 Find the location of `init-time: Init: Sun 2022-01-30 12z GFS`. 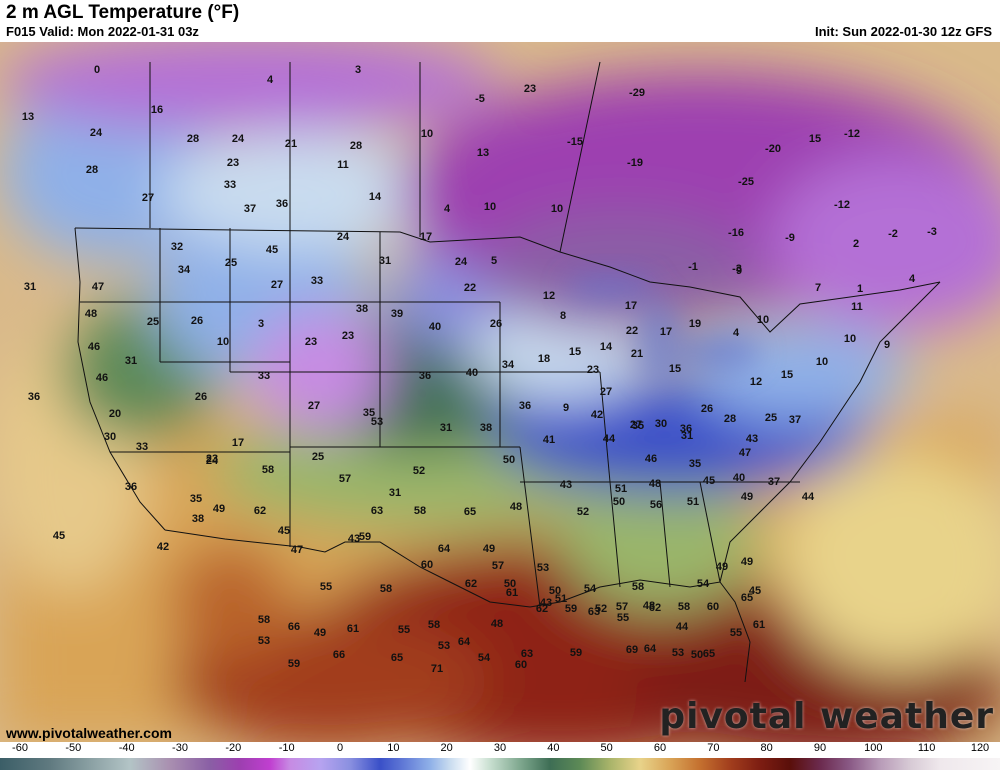

init-time: Init: Sun 2022-01-30 12z GFS is located at coordinates (903, 31).